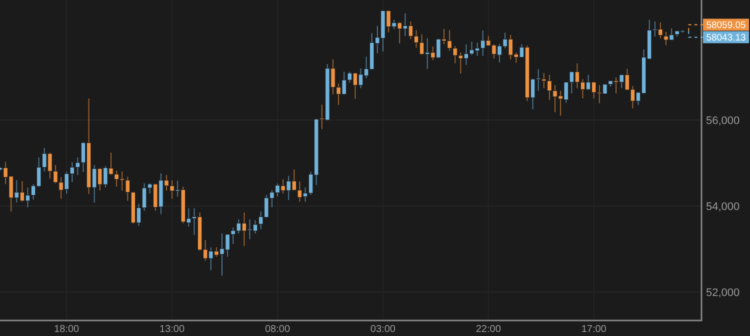  What do you see at coordinates (726, 26) in the screenshot?
I see `text: 58059.05` at bounding box center [726, 26].